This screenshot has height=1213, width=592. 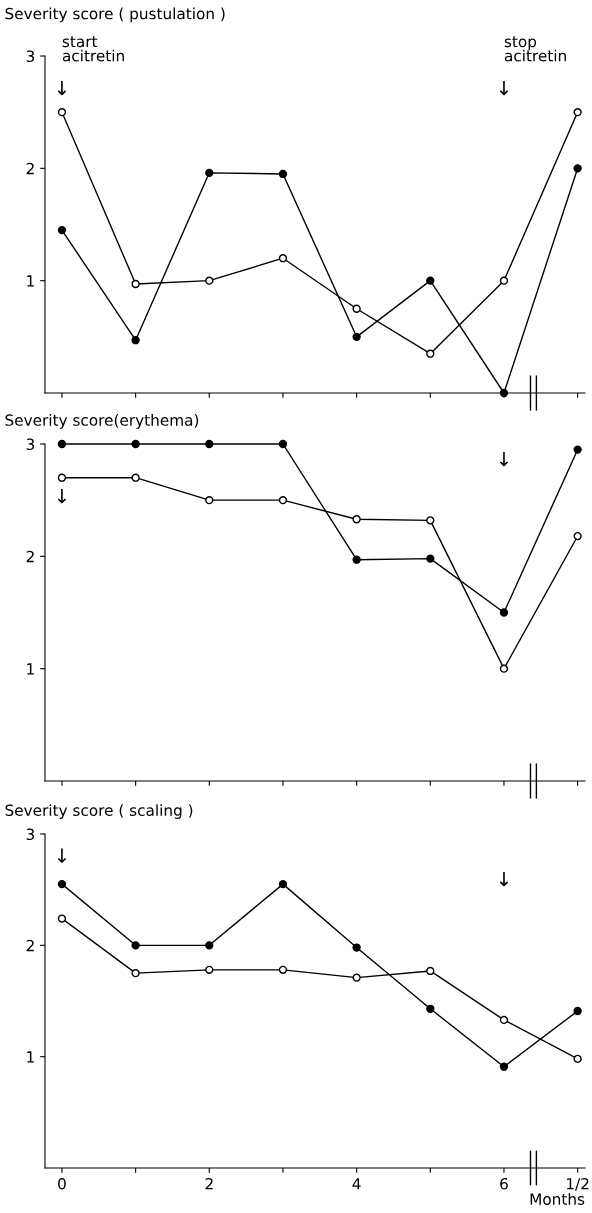 I want to click on x-tick-label: 6, so click(x=504, y=1183).